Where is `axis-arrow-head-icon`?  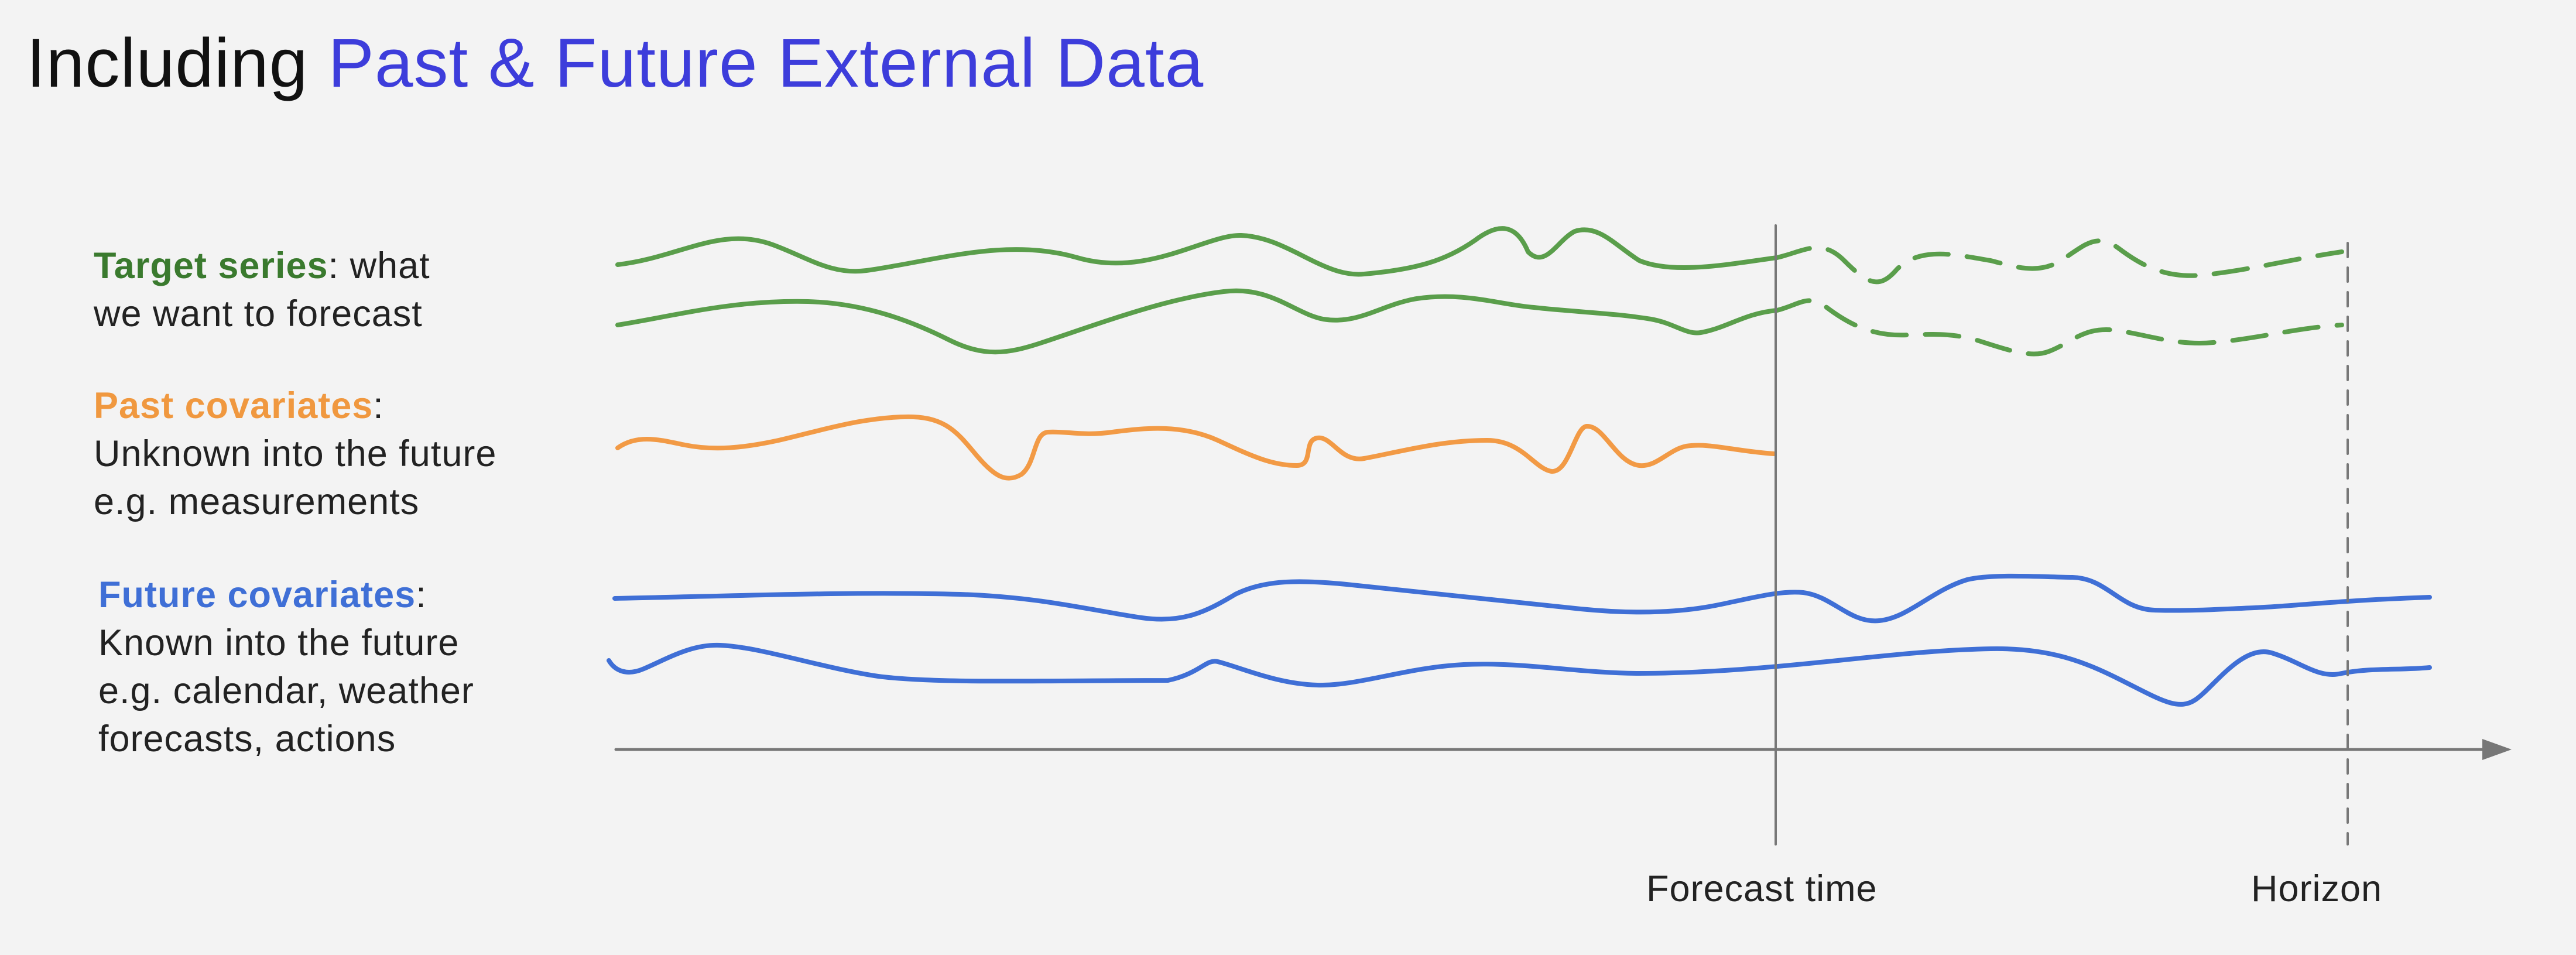
axis-arrow-head-icon is located at coordinates (2497, 749).